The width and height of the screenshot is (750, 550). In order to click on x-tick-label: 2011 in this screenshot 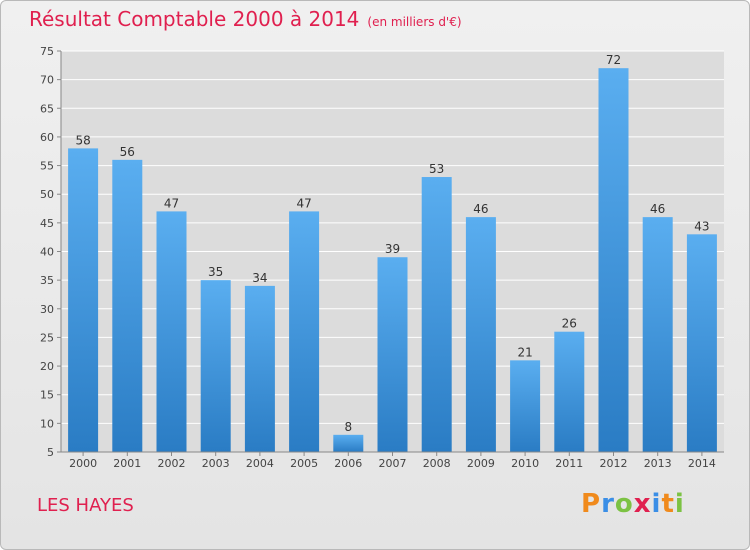, I will do `click(569, 463)`.